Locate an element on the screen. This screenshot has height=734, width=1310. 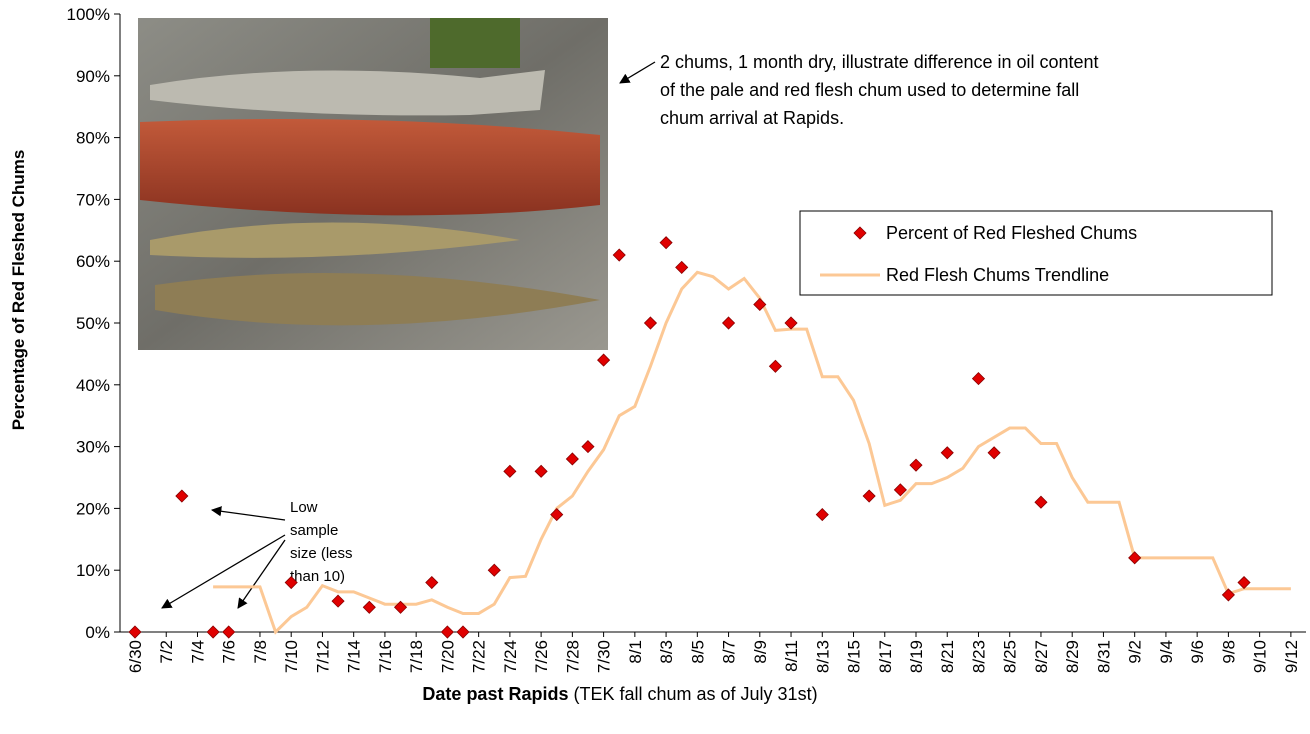
y-tick-label: 40% is located at coordinates (93, 385).